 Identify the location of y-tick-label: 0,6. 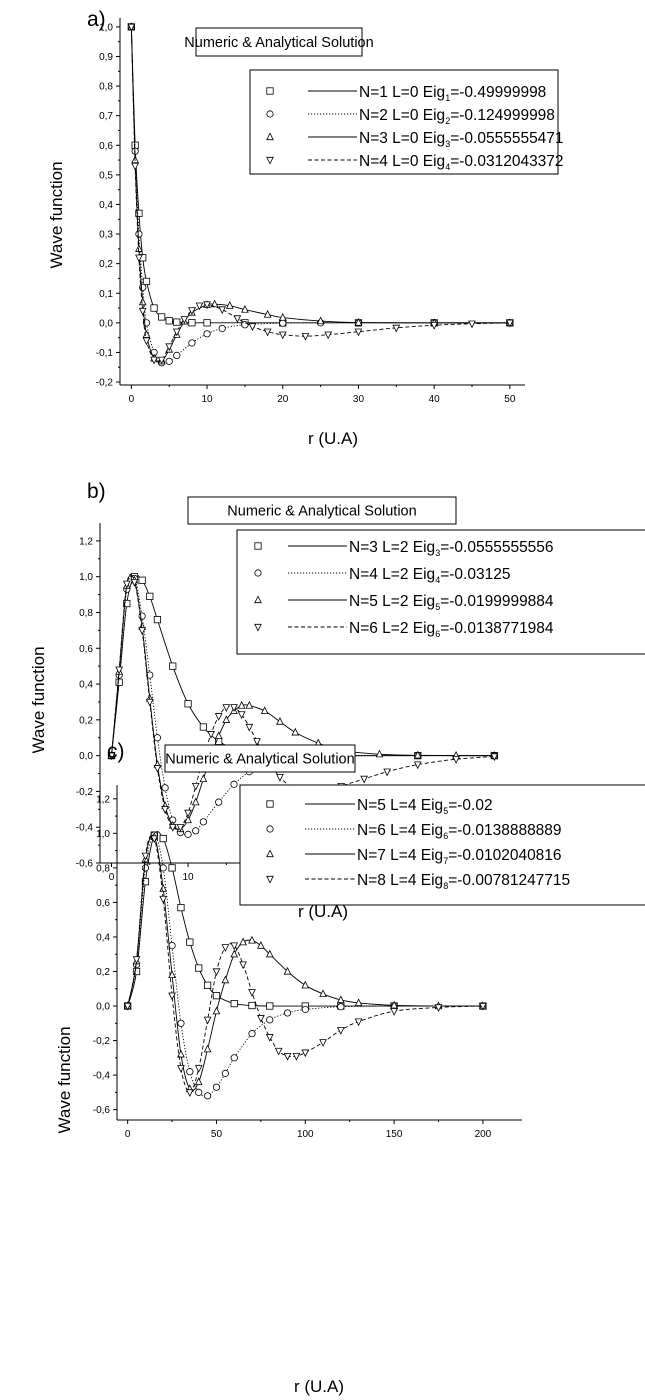
(106, 146).